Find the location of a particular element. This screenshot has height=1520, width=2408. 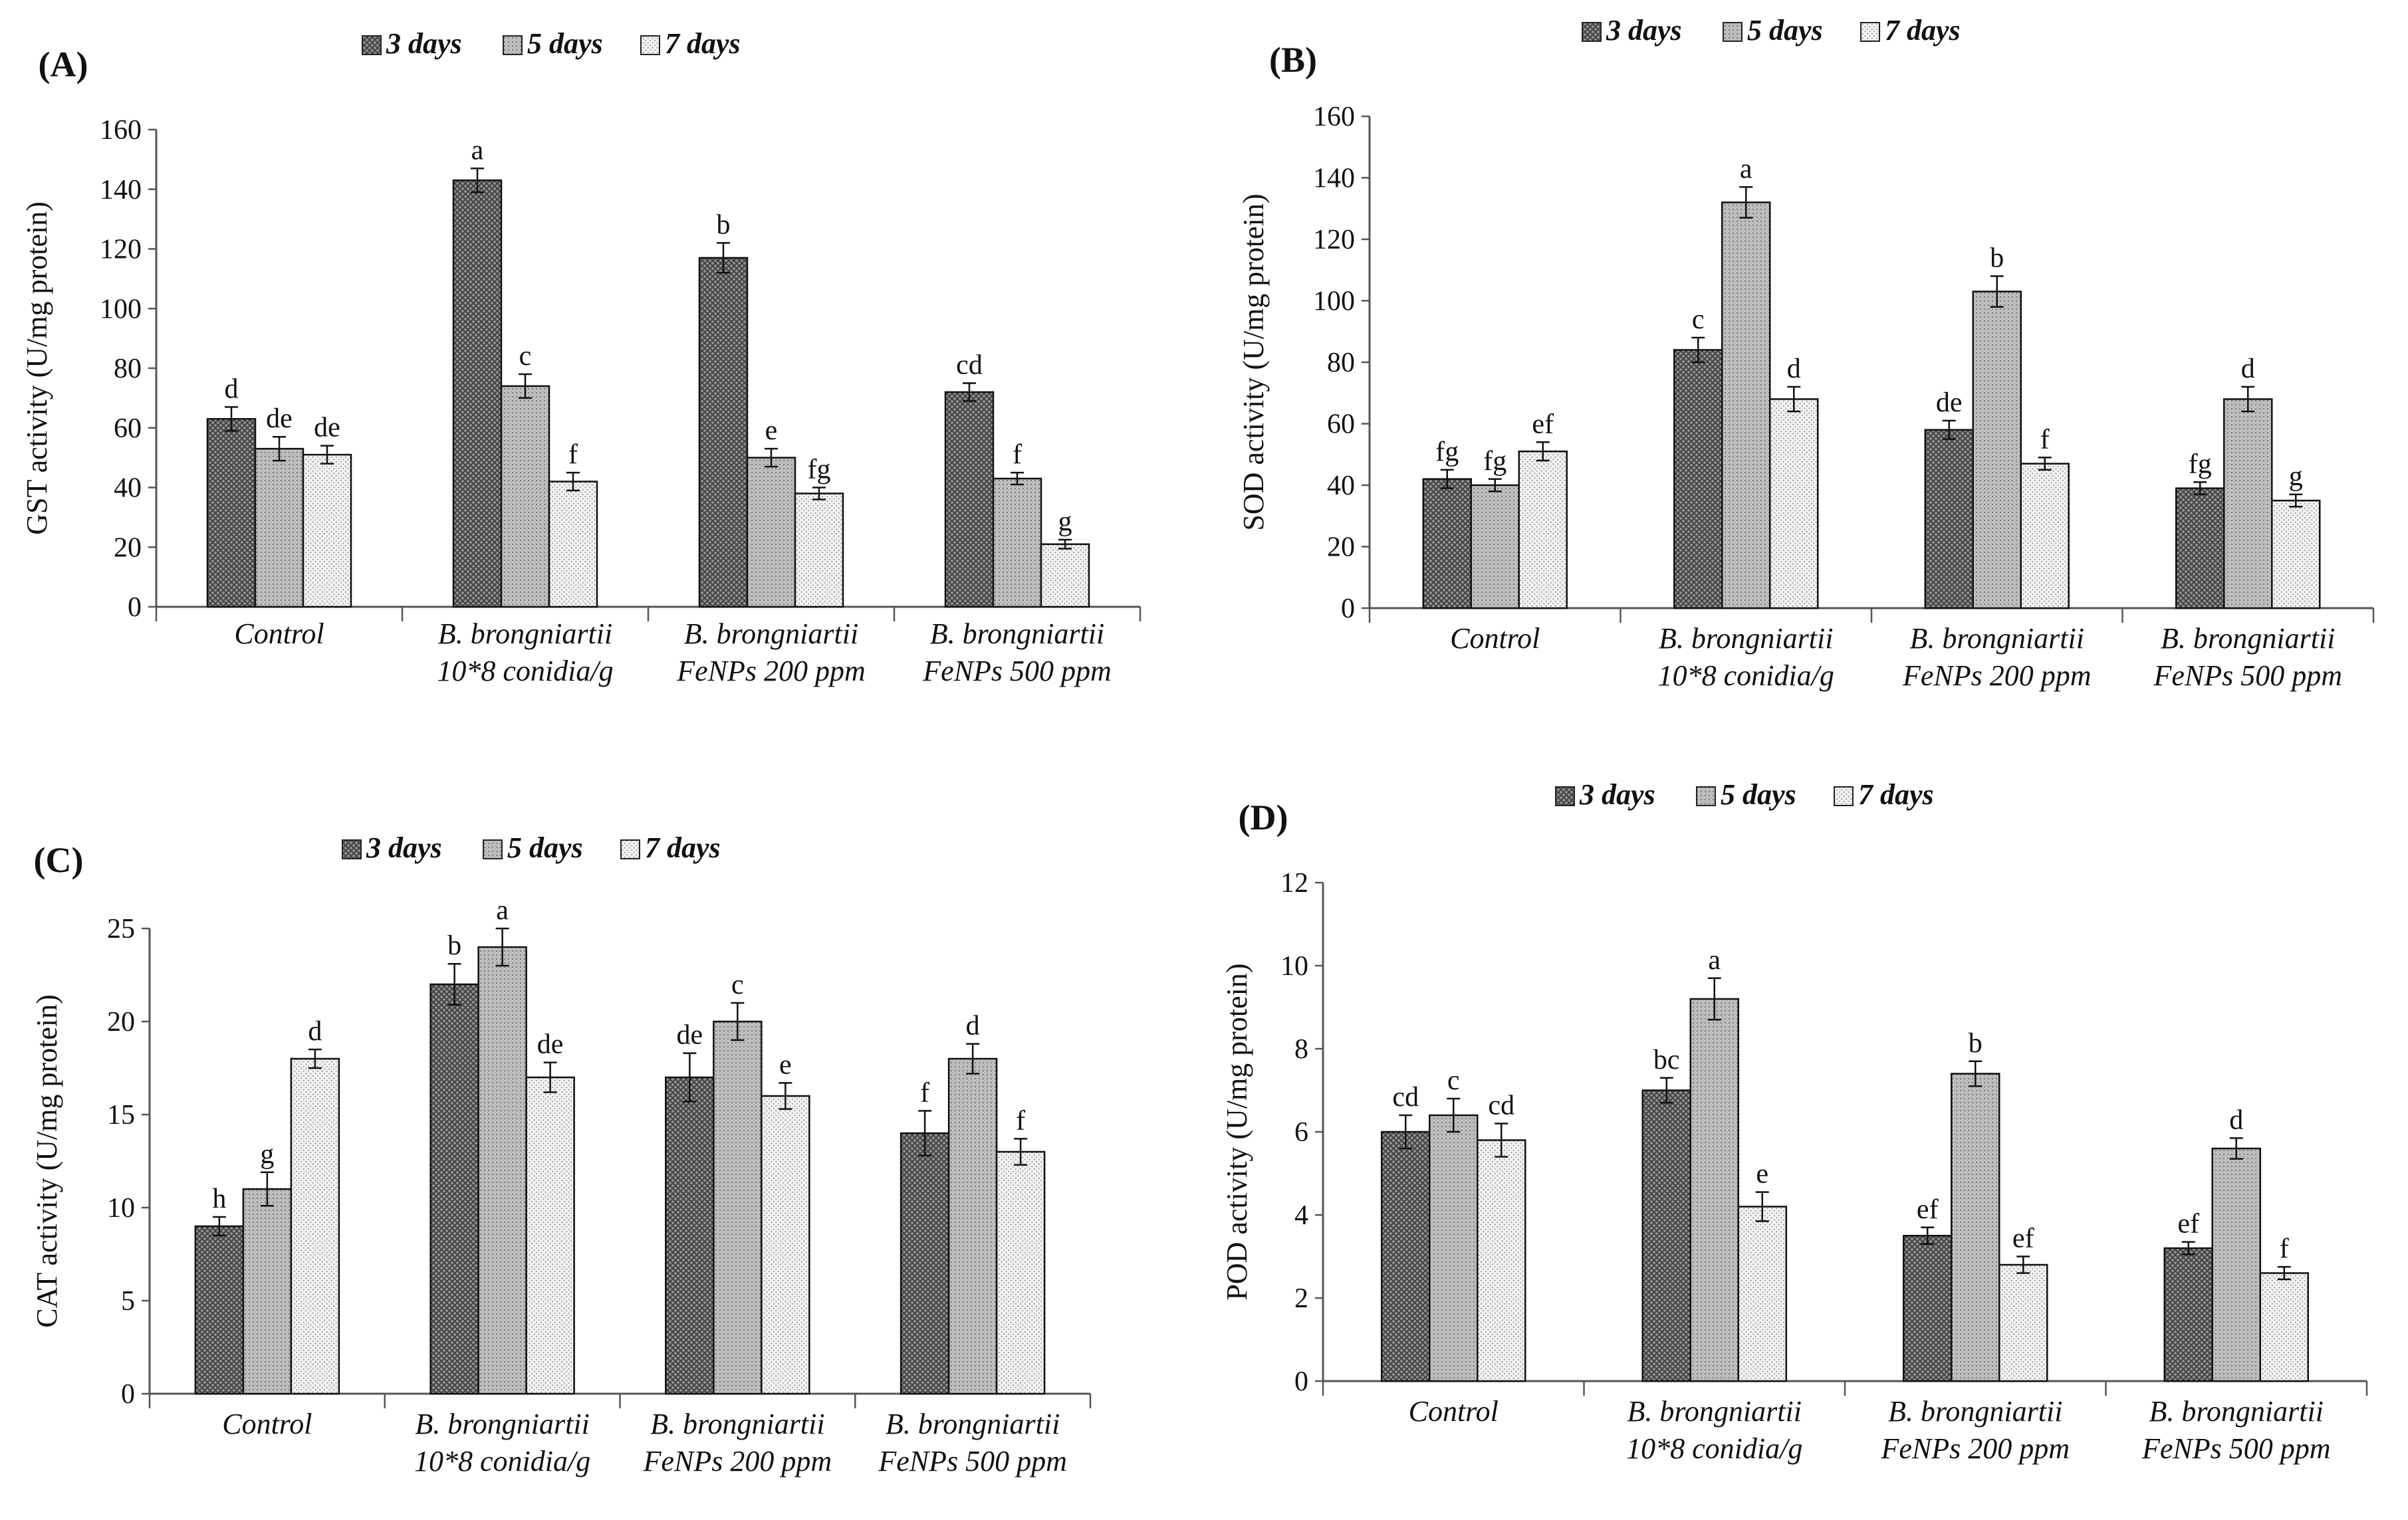

y-tick-label: 12 is located at coordinates (1294, 884).